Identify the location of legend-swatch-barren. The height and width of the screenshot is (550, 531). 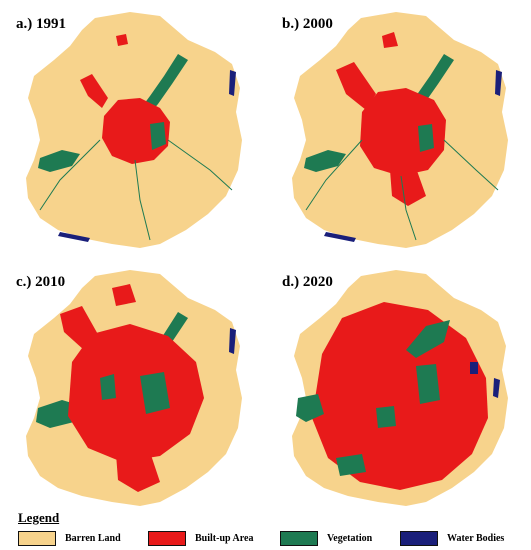
(37, 538).